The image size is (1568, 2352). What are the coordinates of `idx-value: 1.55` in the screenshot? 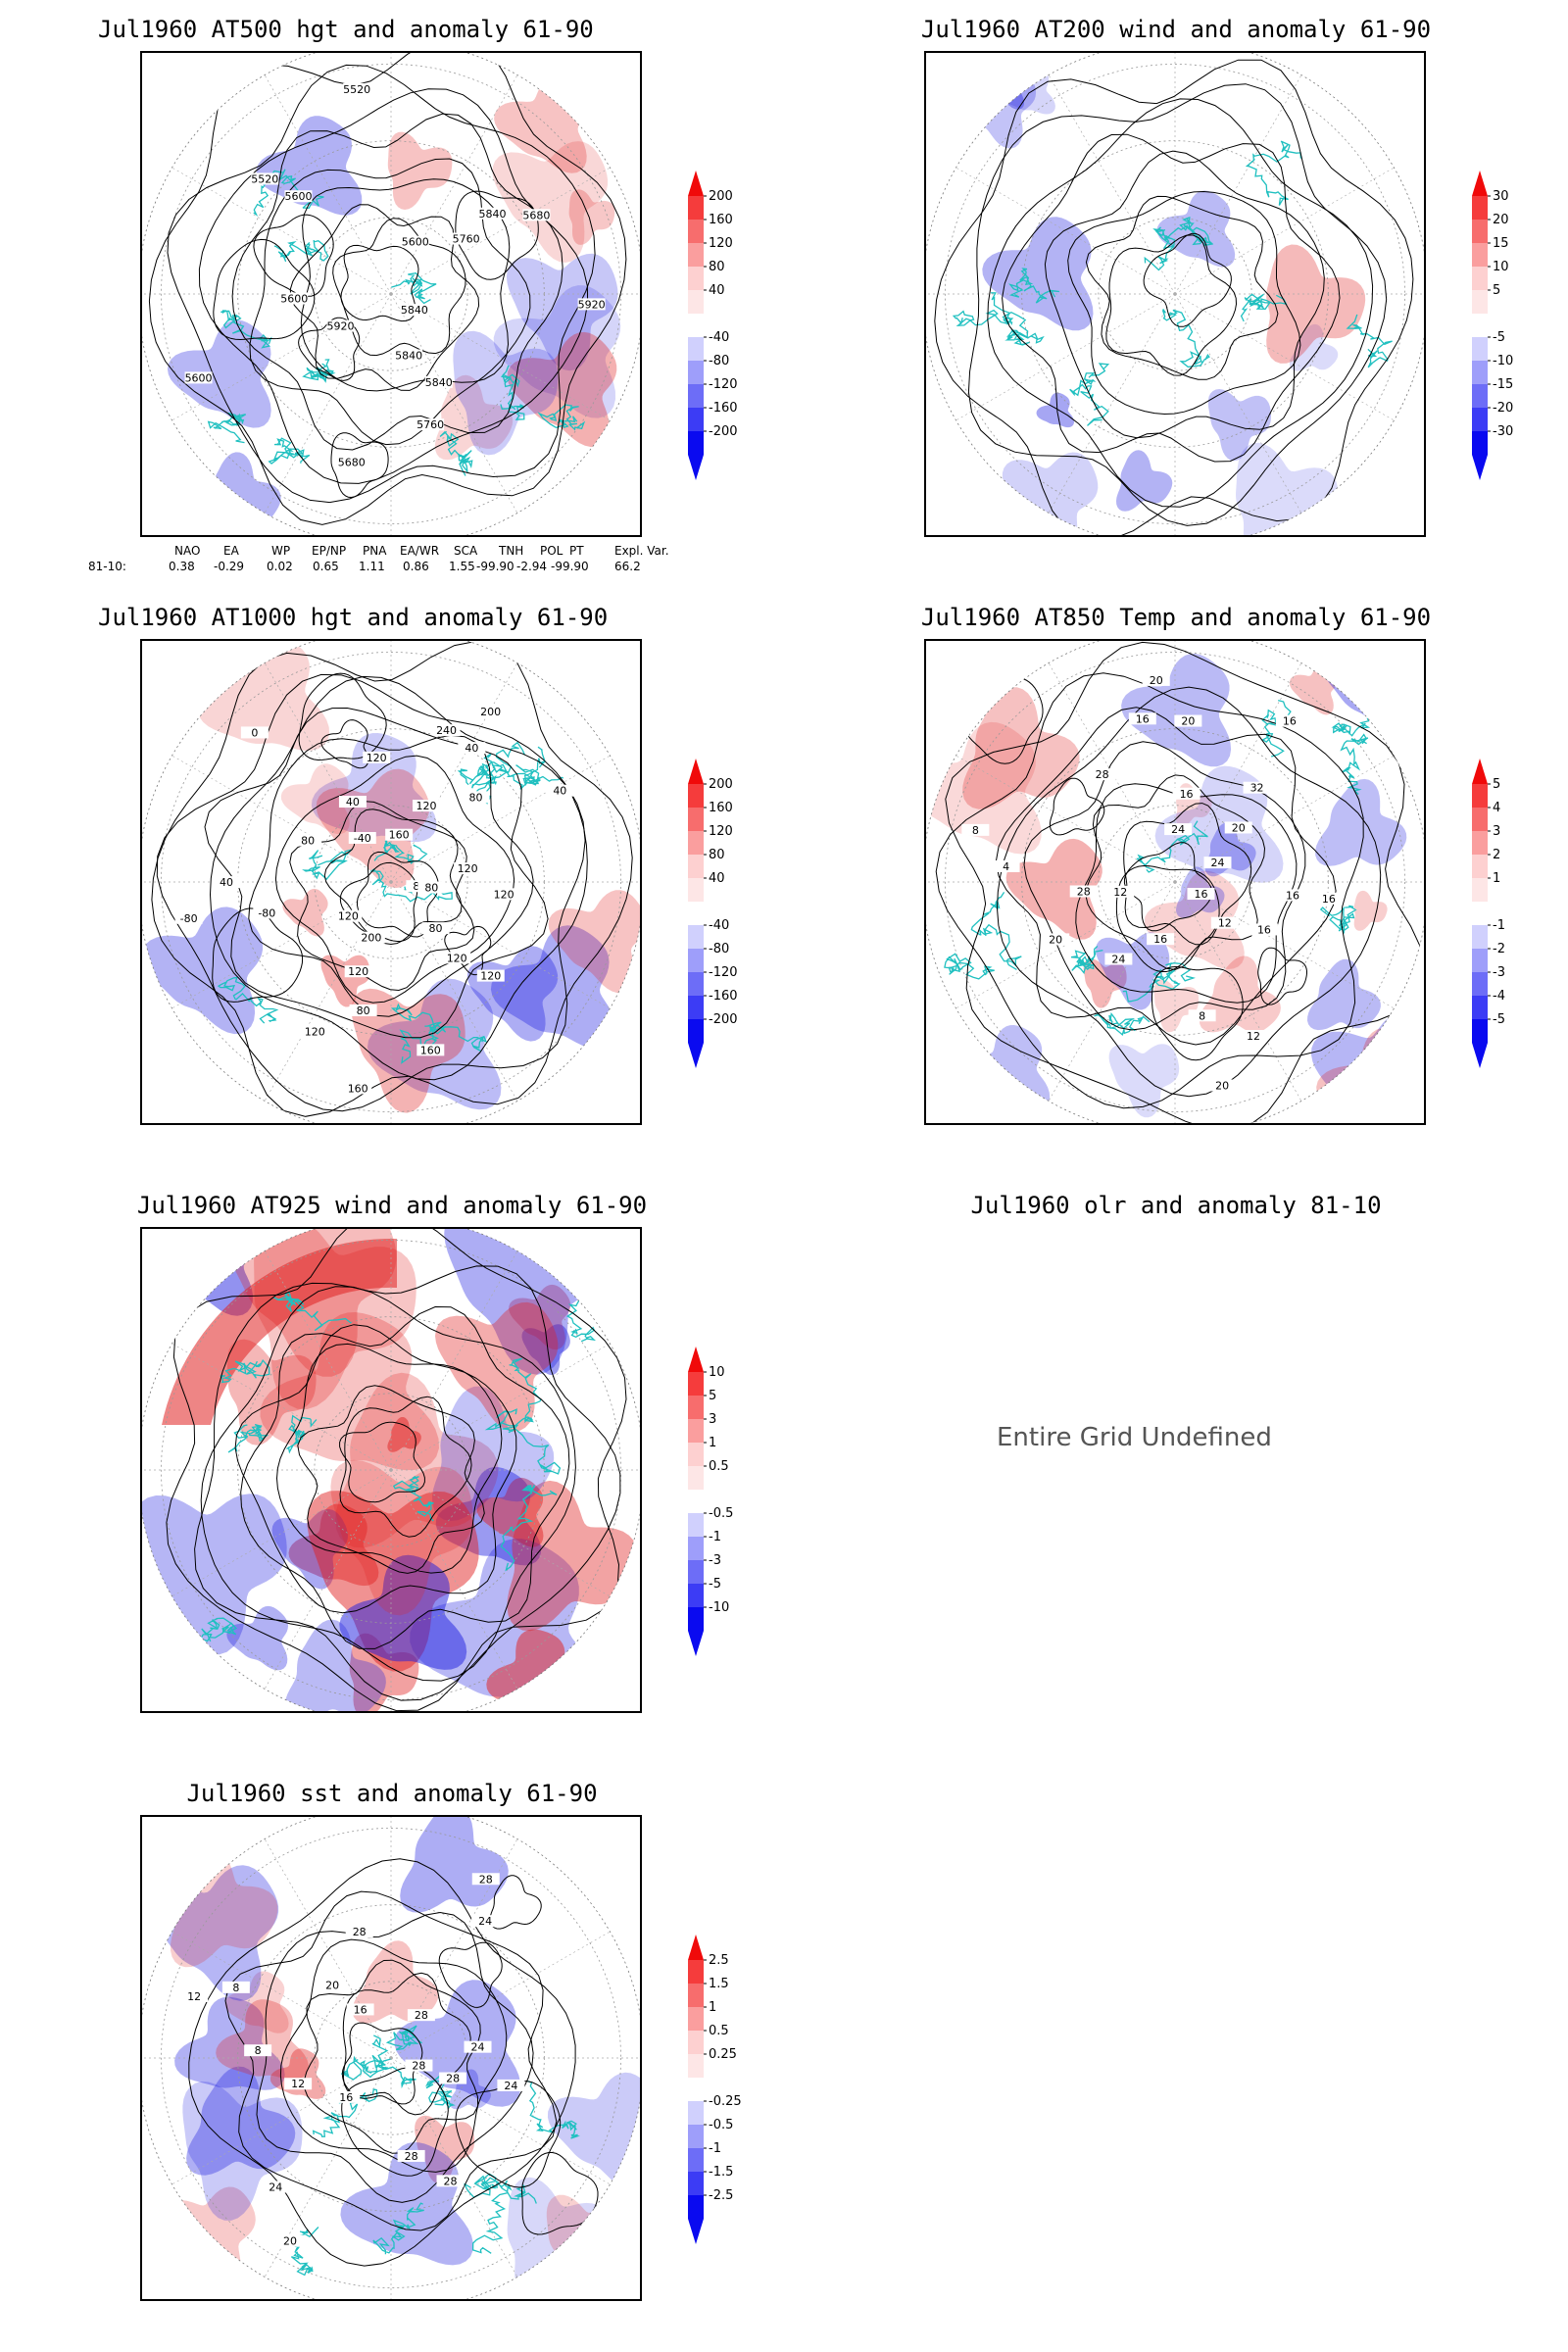 It's located at (462, 566).